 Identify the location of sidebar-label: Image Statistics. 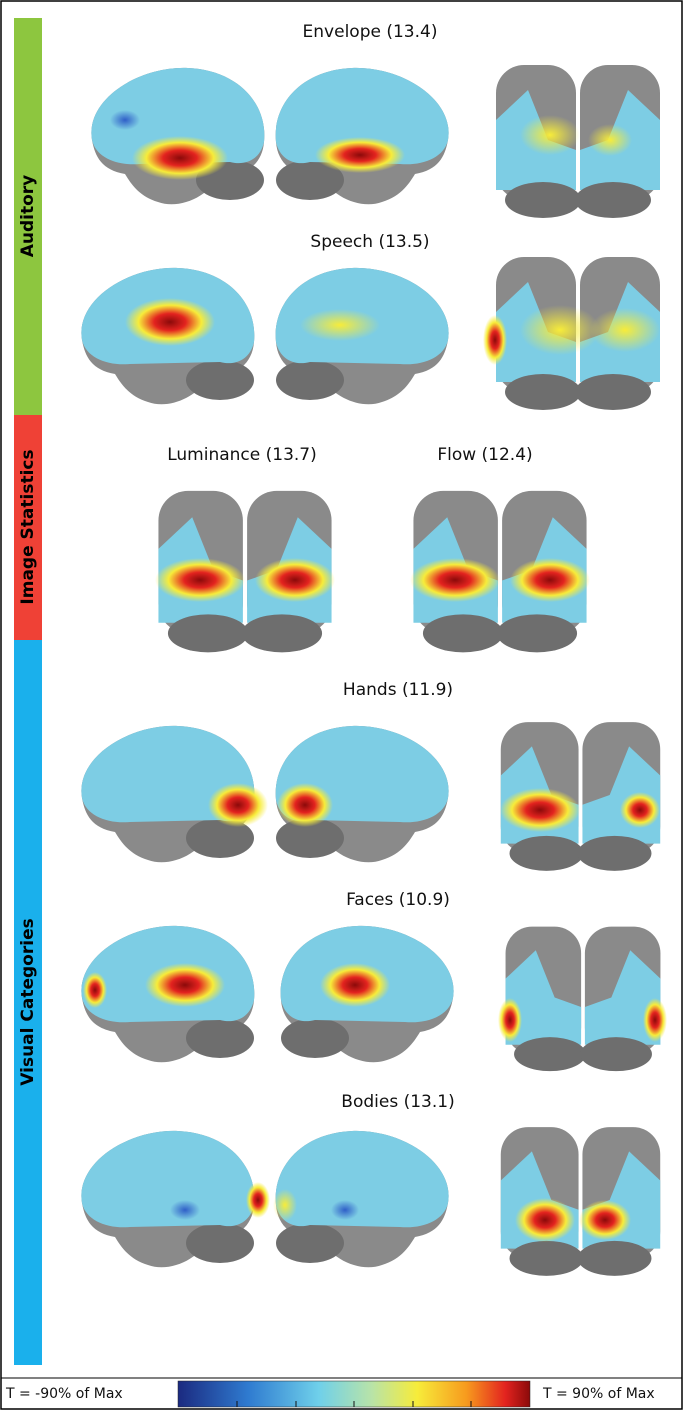
(28, 526).